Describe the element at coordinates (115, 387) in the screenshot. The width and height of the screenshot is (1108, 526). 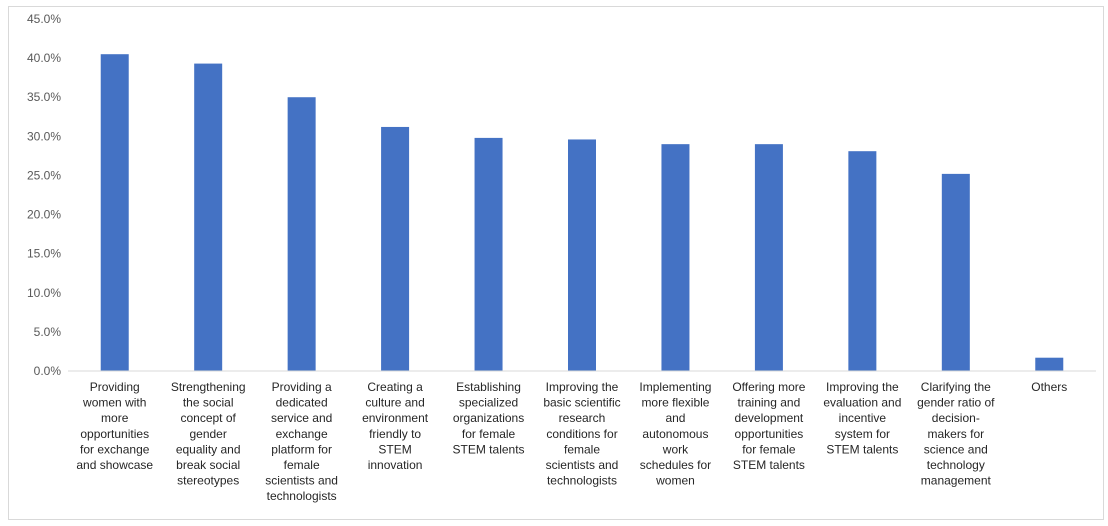
I see `x-category-label-line: Providing` at that location.